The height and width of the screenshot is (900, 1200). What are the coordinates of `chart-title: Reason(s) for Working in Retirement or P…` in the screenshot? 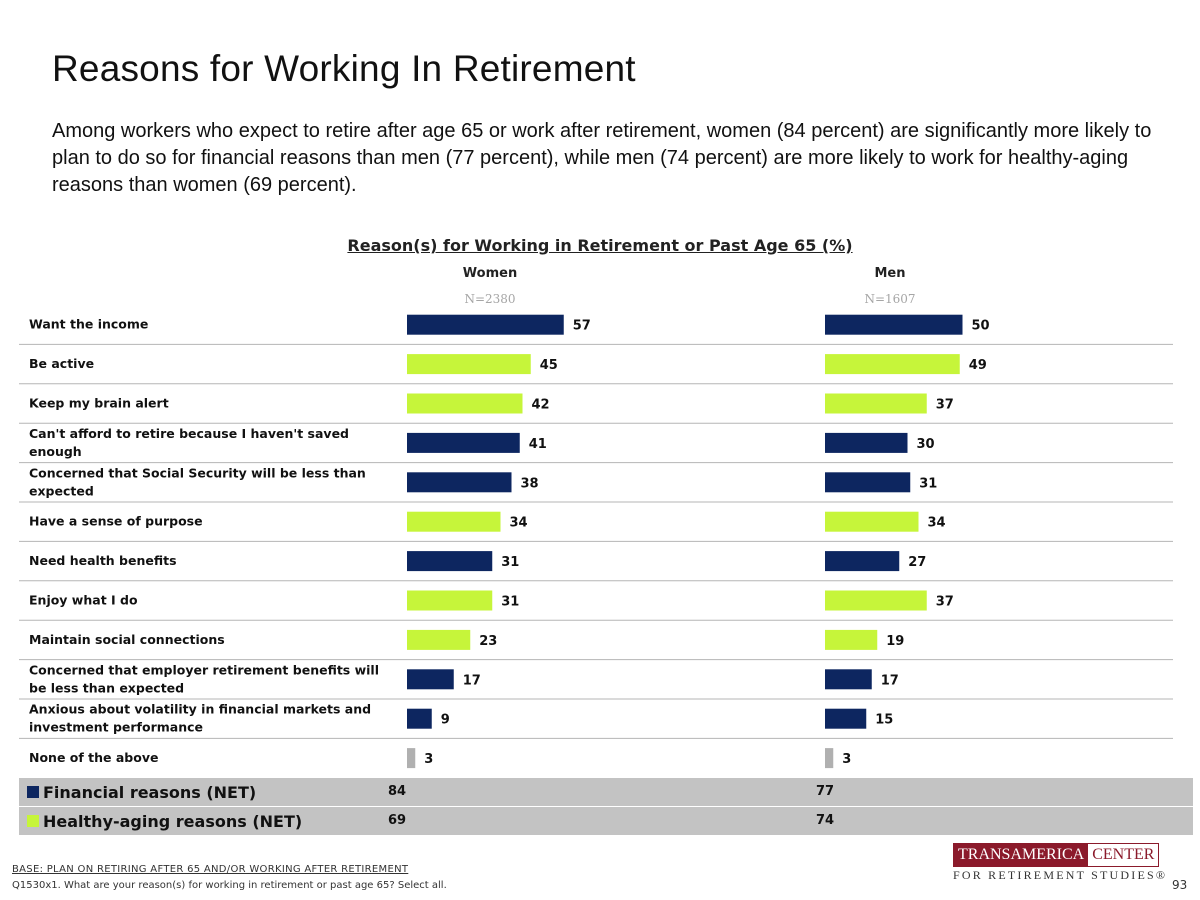 It's located at (600, 245).